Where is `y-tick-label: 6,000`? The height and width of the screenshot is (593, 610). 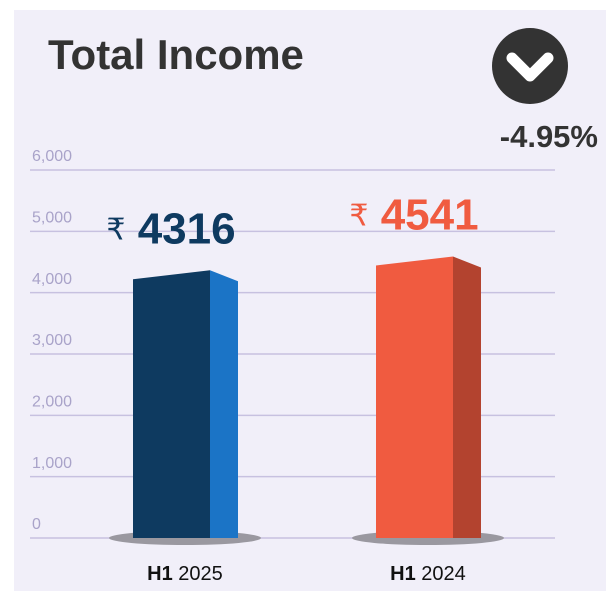 y-tick-label: 6,000 is located at coordinates (52, 156).